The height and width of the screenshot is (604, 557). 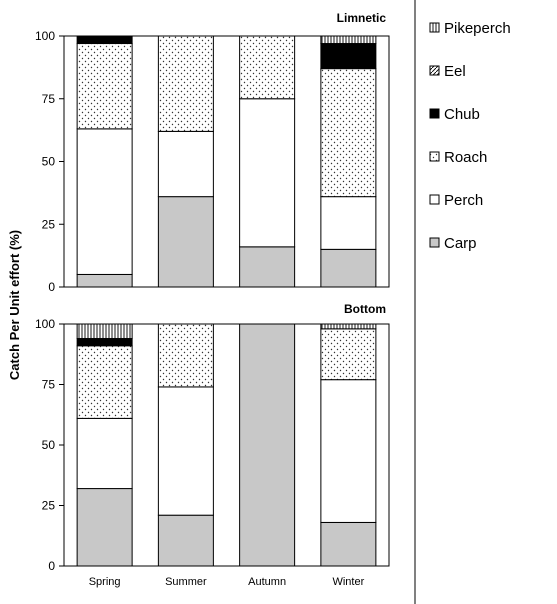 What do you see at coordinates (455, 71) in the screenshot?
I see `legend-label: Eel` at bounding box center [455, 71].